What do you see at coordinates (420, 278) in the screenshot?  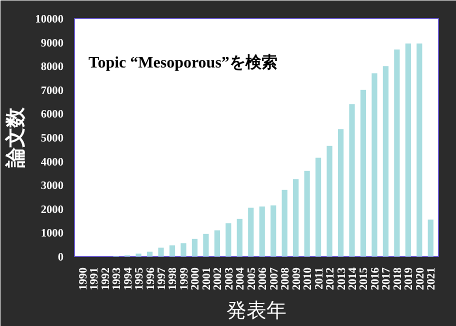 I see `x-tick-label: 2020` at bounding box center [420, 278].